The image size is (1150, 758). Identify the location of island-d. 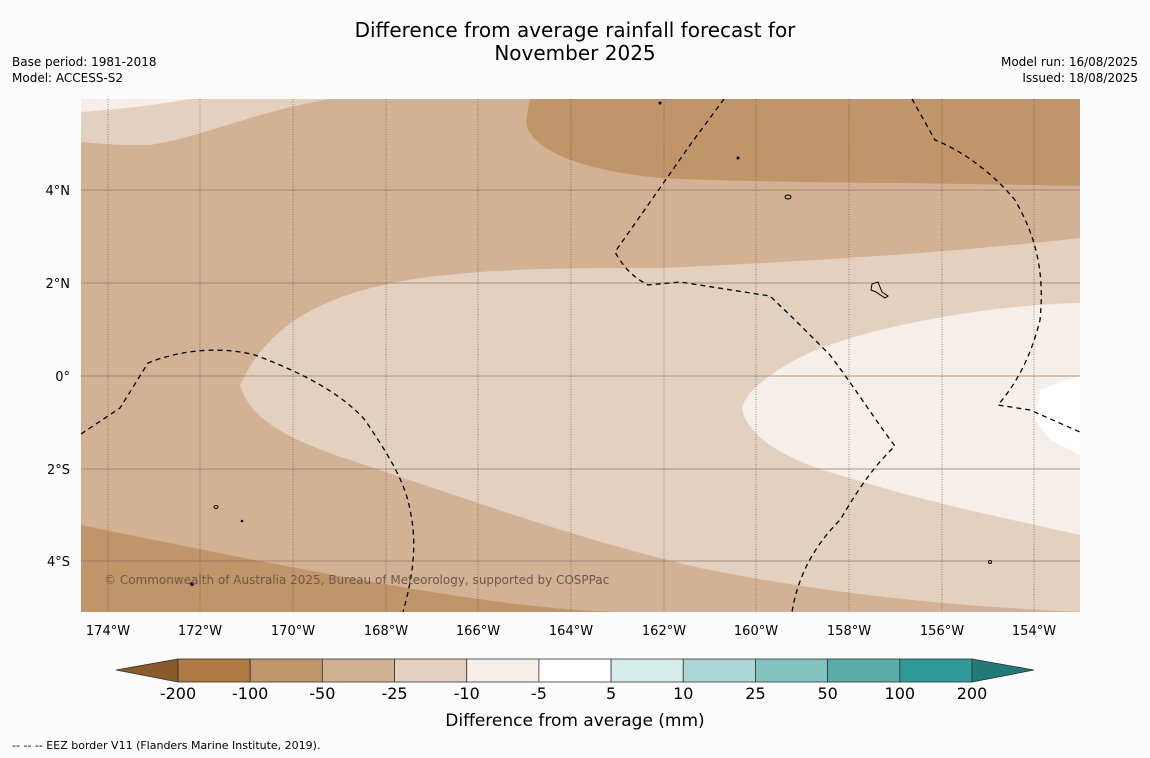
(192, 584).